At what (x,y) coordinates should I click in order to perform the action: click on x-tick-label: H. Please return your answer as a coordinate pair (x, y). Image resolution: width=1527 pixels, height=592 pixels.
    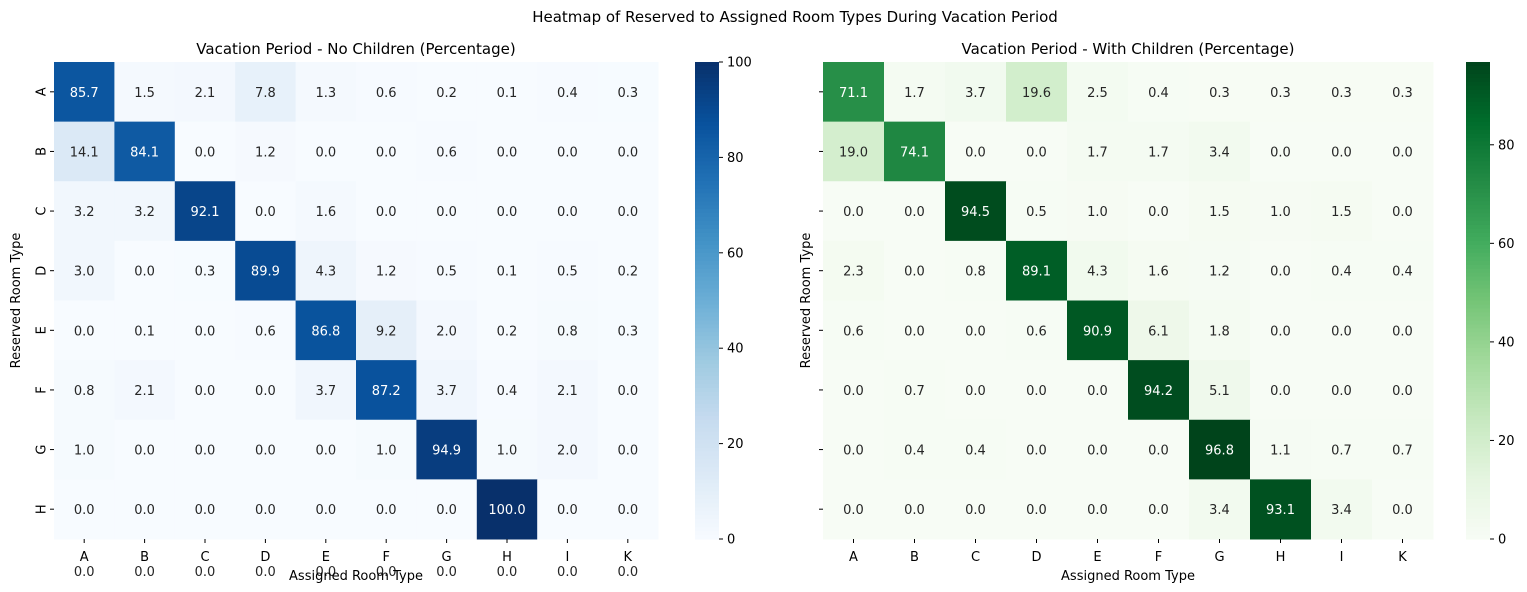
    Looking at the image, I should click on (1281, 557).